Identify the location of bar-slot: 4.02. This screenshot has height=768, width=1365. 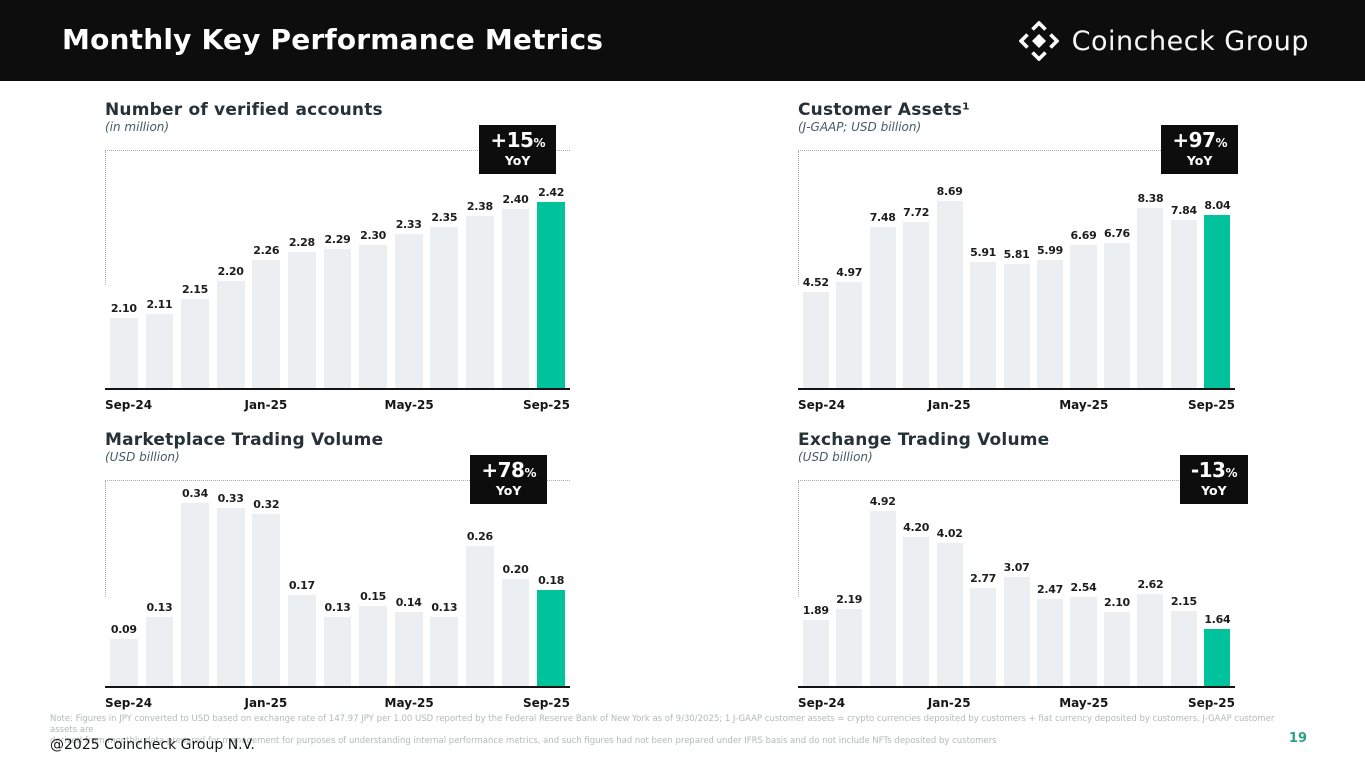
(949, 584).